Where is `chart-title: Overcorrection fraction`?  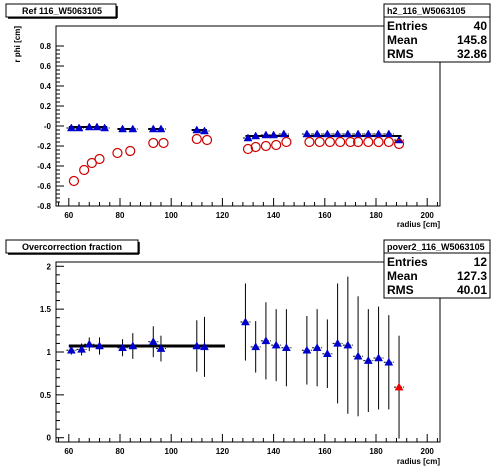 chart-title: Overcorrection fraction is located at coordinates (72, 247).